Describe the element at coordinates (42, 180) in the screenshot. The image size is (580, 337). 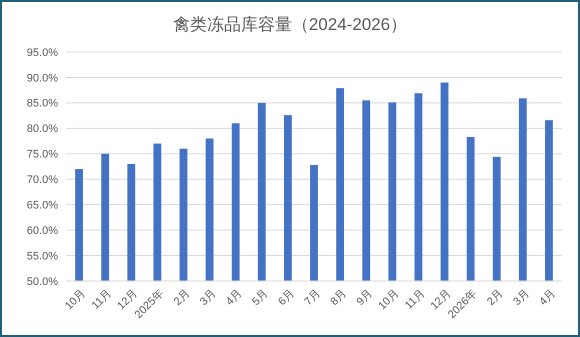
I see `y-tick-label: 70.0%` at that location.